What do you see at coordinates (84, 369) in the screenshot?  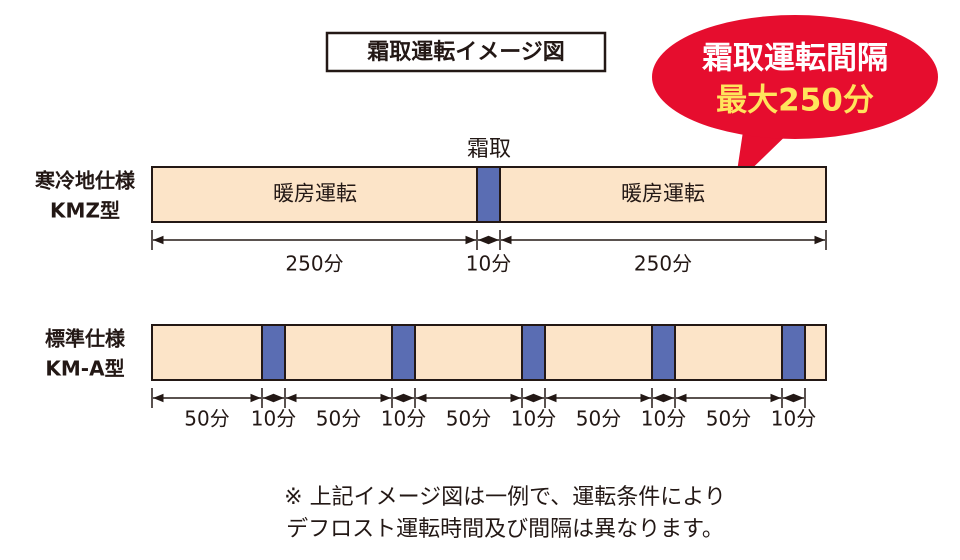 I see `row-label: KM-A型` at bounding box center [84, 369].